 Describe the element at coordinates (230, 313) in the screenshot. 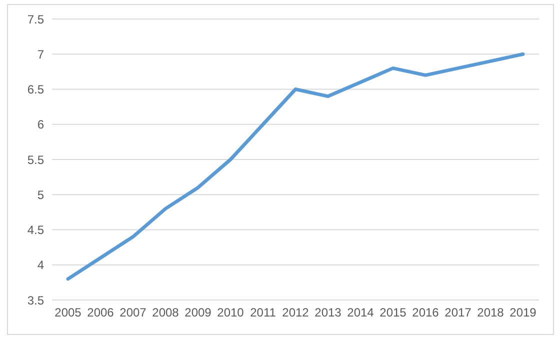

I see `x-tick-label: 2010` at that location.